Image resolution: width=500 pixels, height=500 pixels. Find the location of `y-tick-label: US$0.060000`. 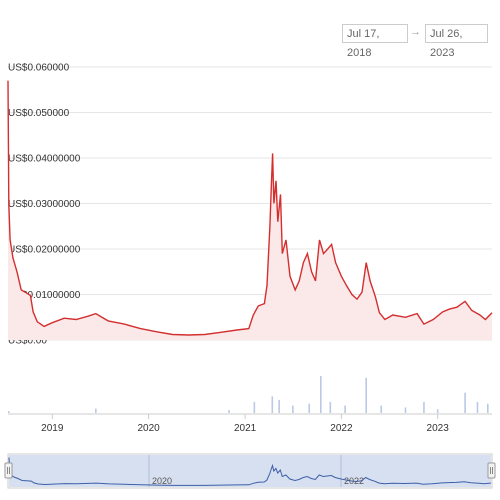

y-tick-label: US$0.060000 is located at coordinates (39, 68).